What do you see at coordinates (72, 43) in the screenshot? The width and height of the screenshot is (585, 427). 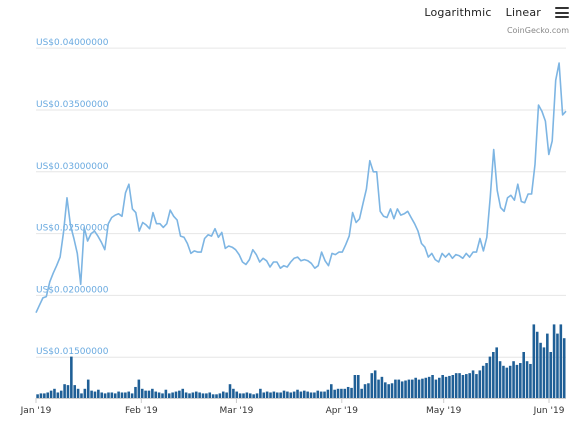 I see `y-tick-label: US$0.04000000` at bounding box center [72, 43].